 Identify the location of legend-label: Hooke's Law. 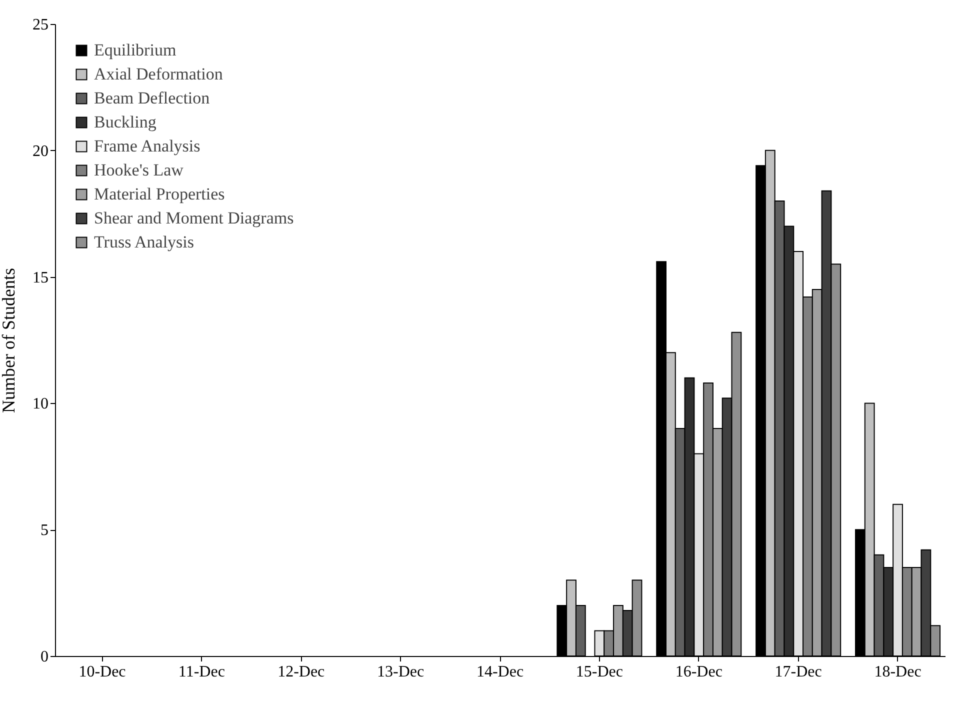
(139, 170).